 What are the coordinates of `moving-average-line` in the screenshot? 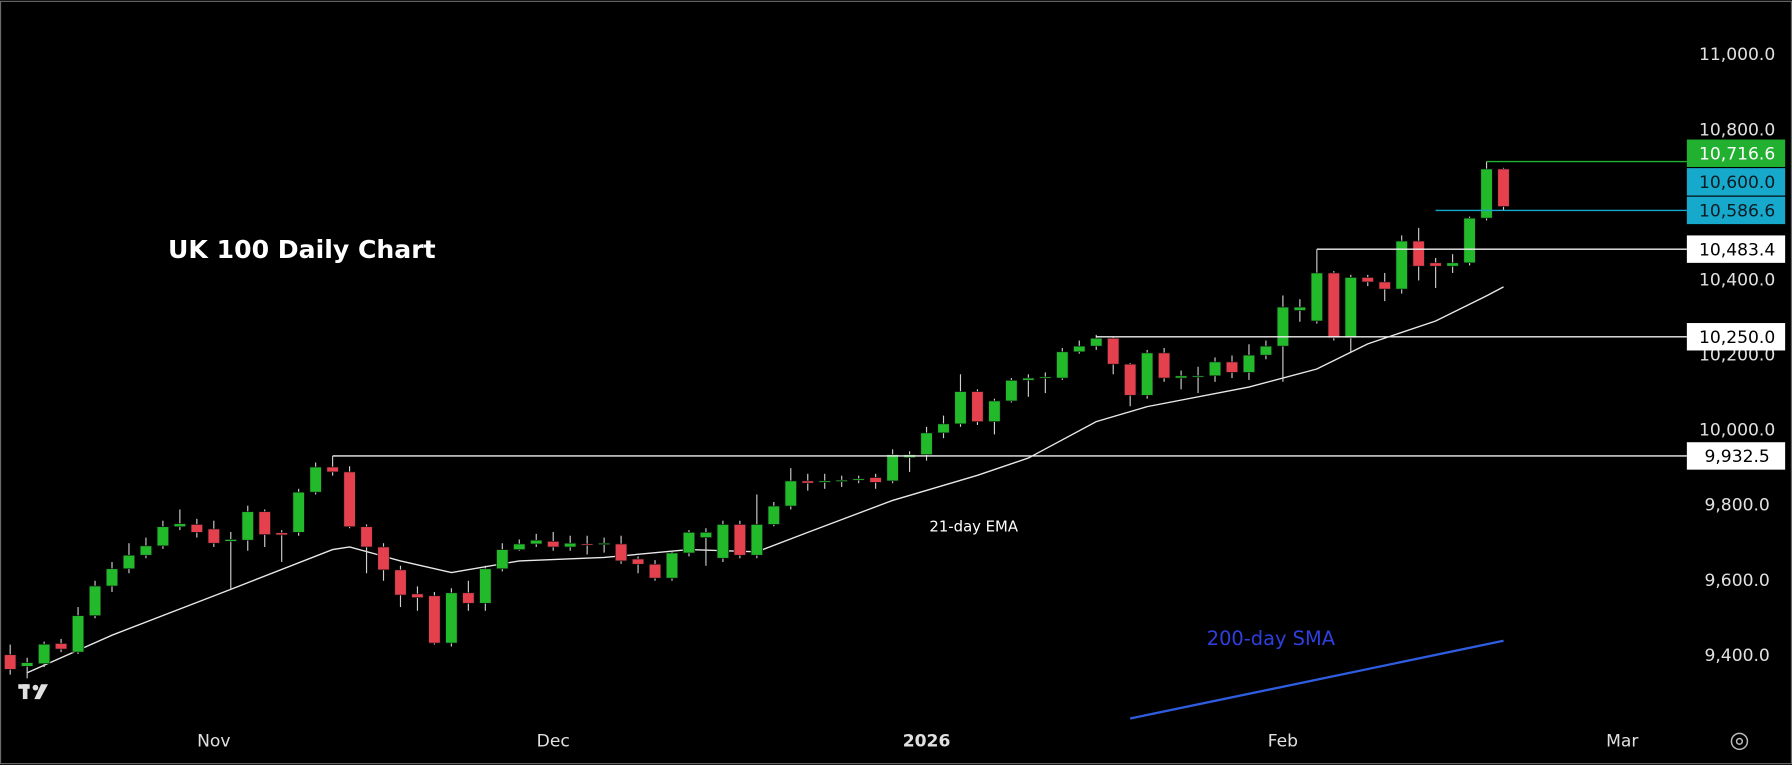 It's located at (1316, 679).